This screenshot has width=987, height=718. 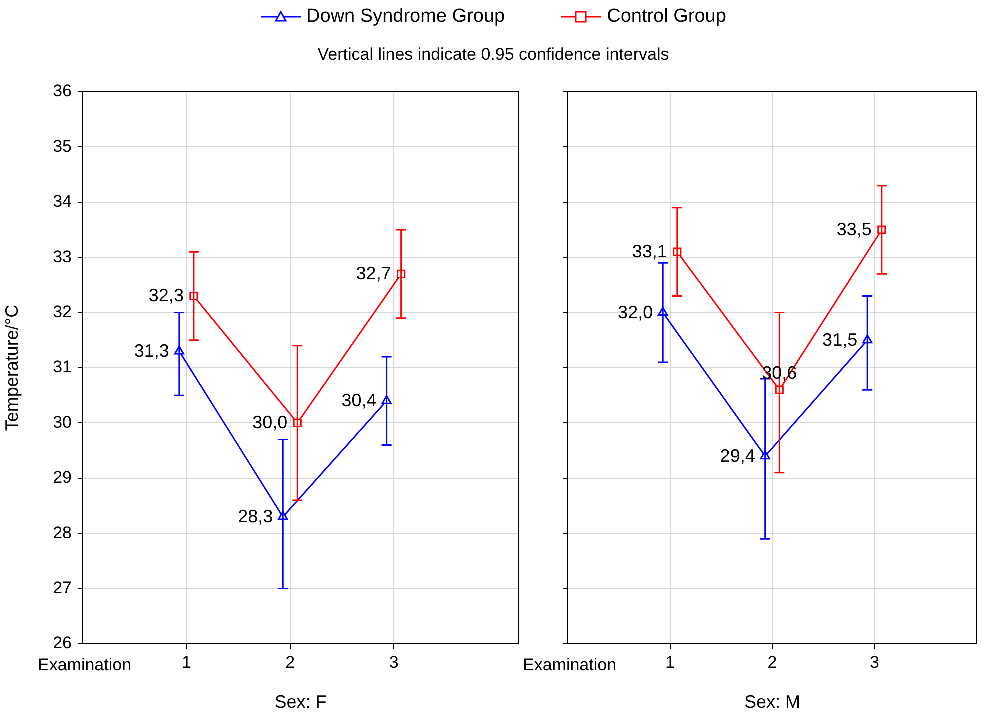 What do you see at coordinates (854, 229) in the screenshot?
I see `data-label: 33,5` at bounding box center [854, 229].